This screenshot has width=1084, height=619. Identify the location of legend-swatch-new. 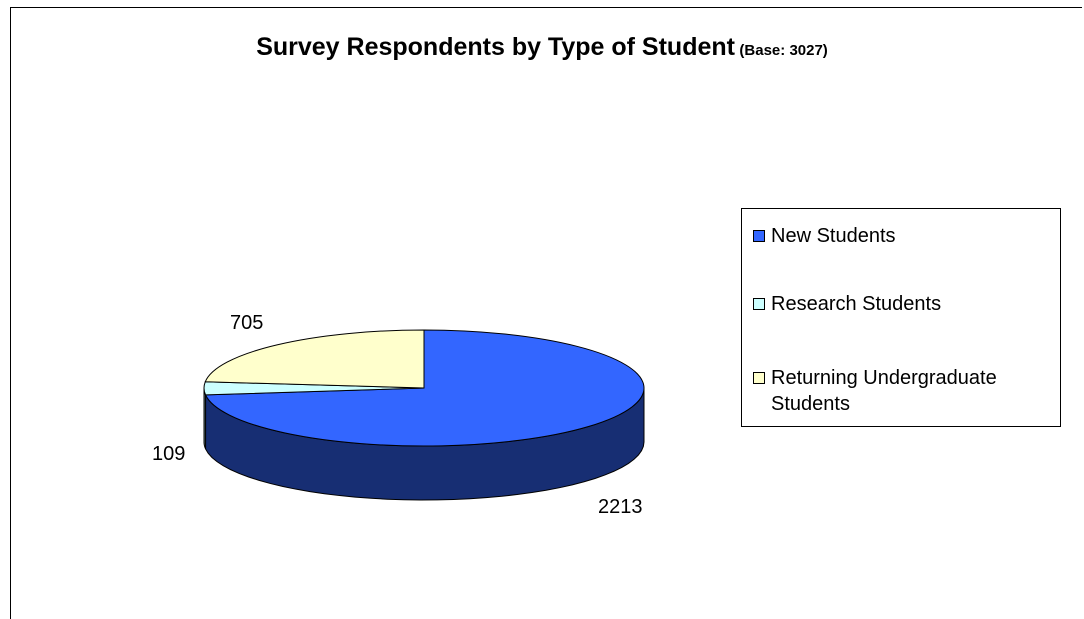
(759, 236).